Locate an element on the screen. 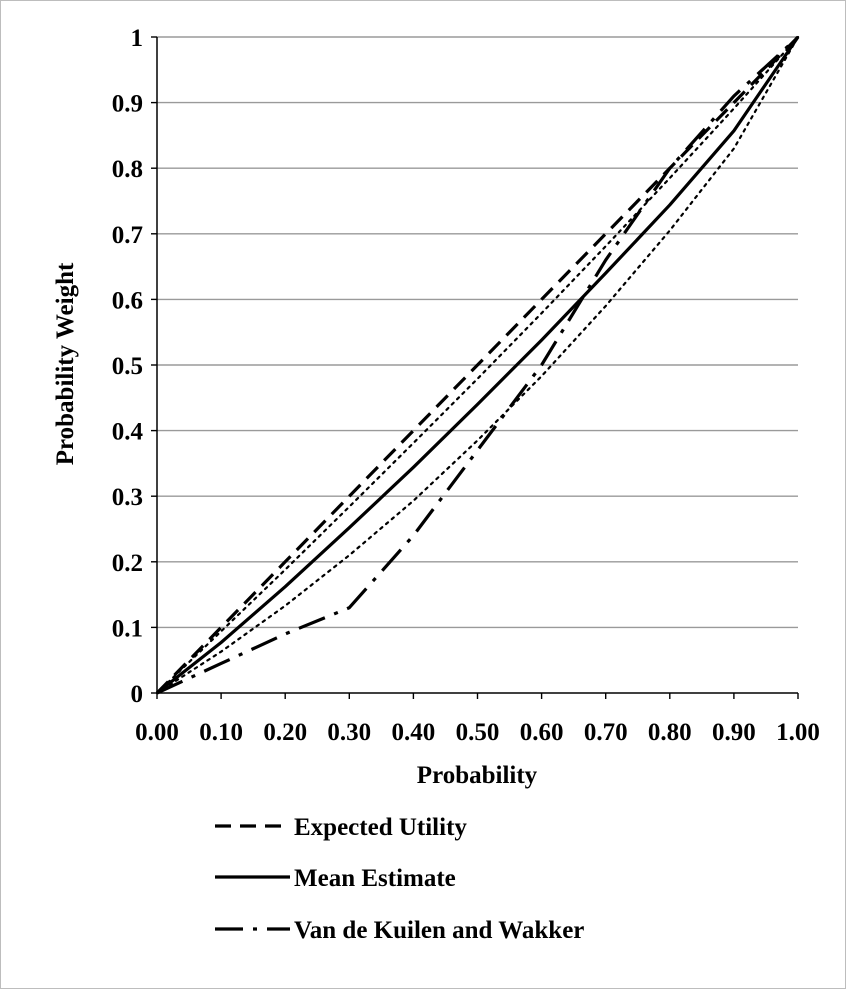  y-tick-label: 1 is located at coordinates (137, 38).